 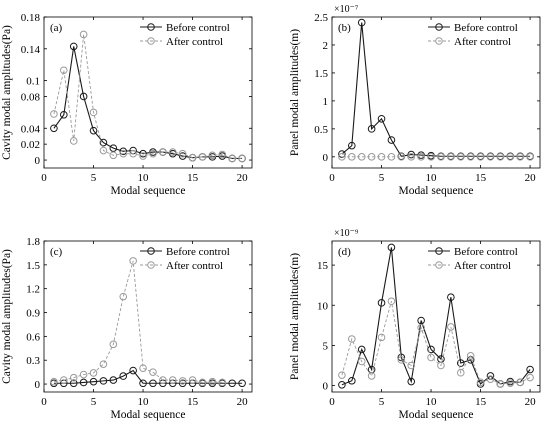 What do you see at coordinates (33, 290) in the screenshot?
I see `y-tick-label: 1.2` at bounding box center [33, 290].